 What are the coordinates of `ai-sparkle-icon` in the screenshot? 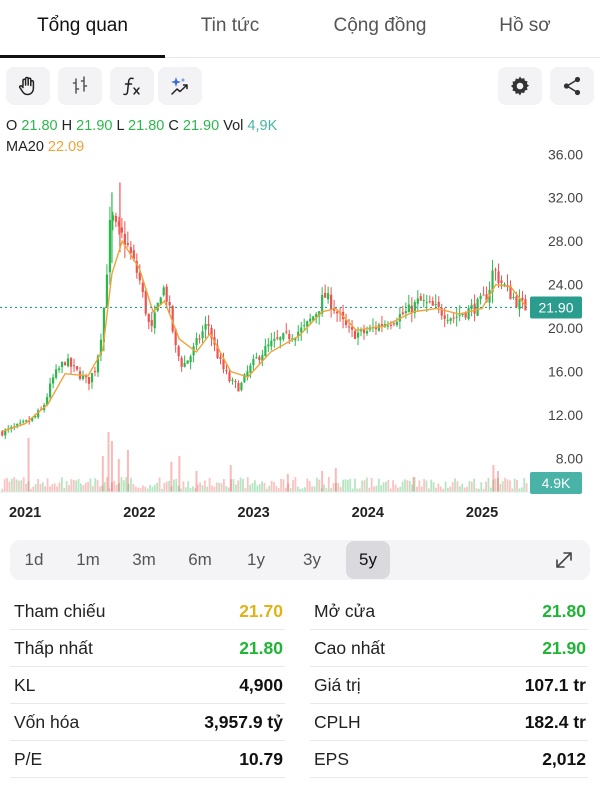 It's located at (179, 86).